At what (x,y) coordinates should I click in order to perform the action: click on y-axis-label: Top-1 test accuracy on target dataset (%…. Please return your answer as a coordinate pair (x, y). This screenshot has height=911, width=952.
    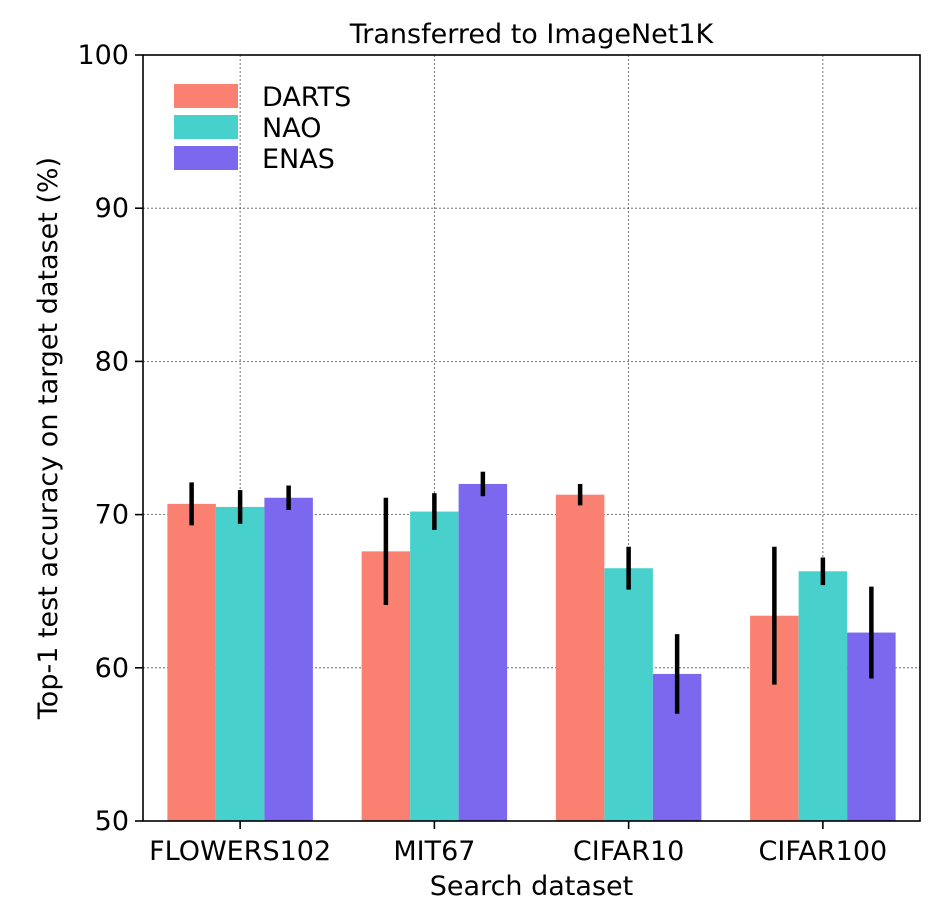
    Looking at the image, I should click on (48, 438).